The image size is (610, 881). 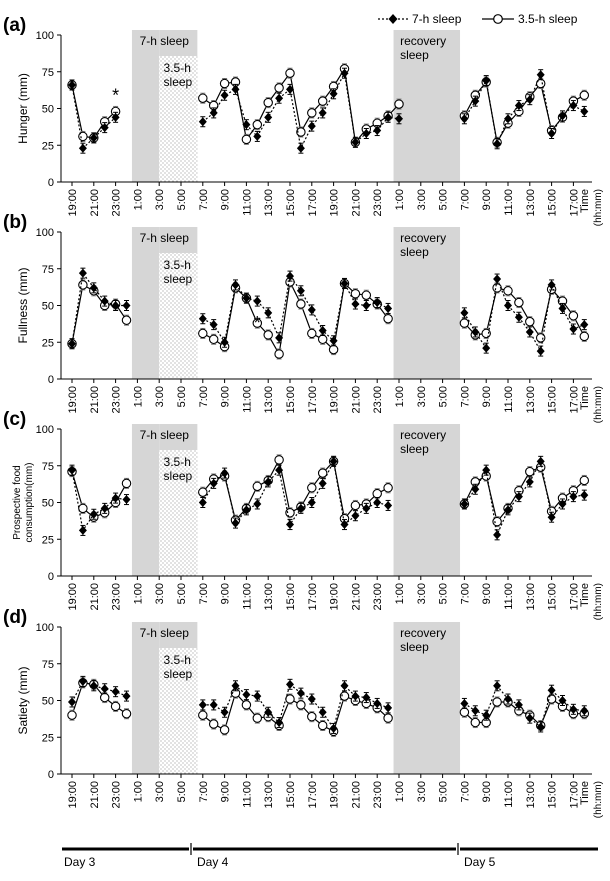 What do you see at coordinates (427, 500) in the screenshot?
I see `recovery-sleep-block` at bounding box center [427, 500].